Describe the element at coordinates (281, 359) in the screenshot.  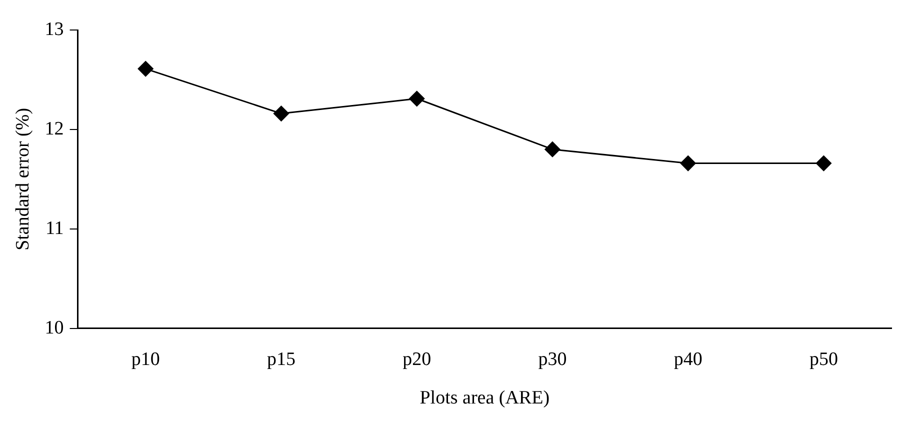
I see `x-tick-label: p15` at that location.